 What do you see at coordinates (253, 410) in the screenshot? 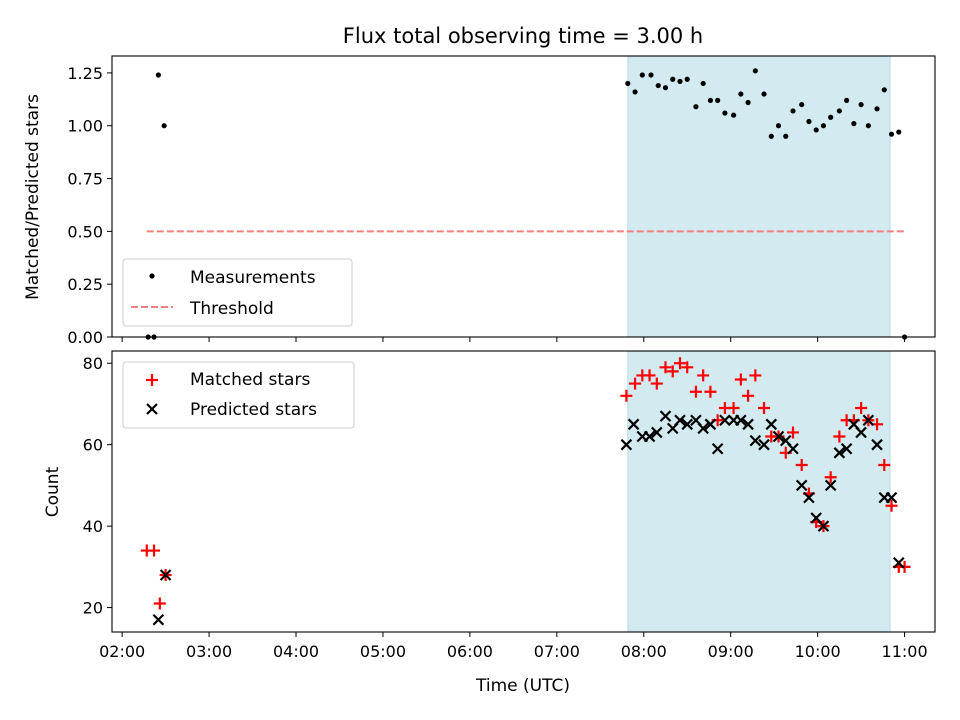
I see `legend-predicted-label: Predicted stars` at bounding box center [253, 410].